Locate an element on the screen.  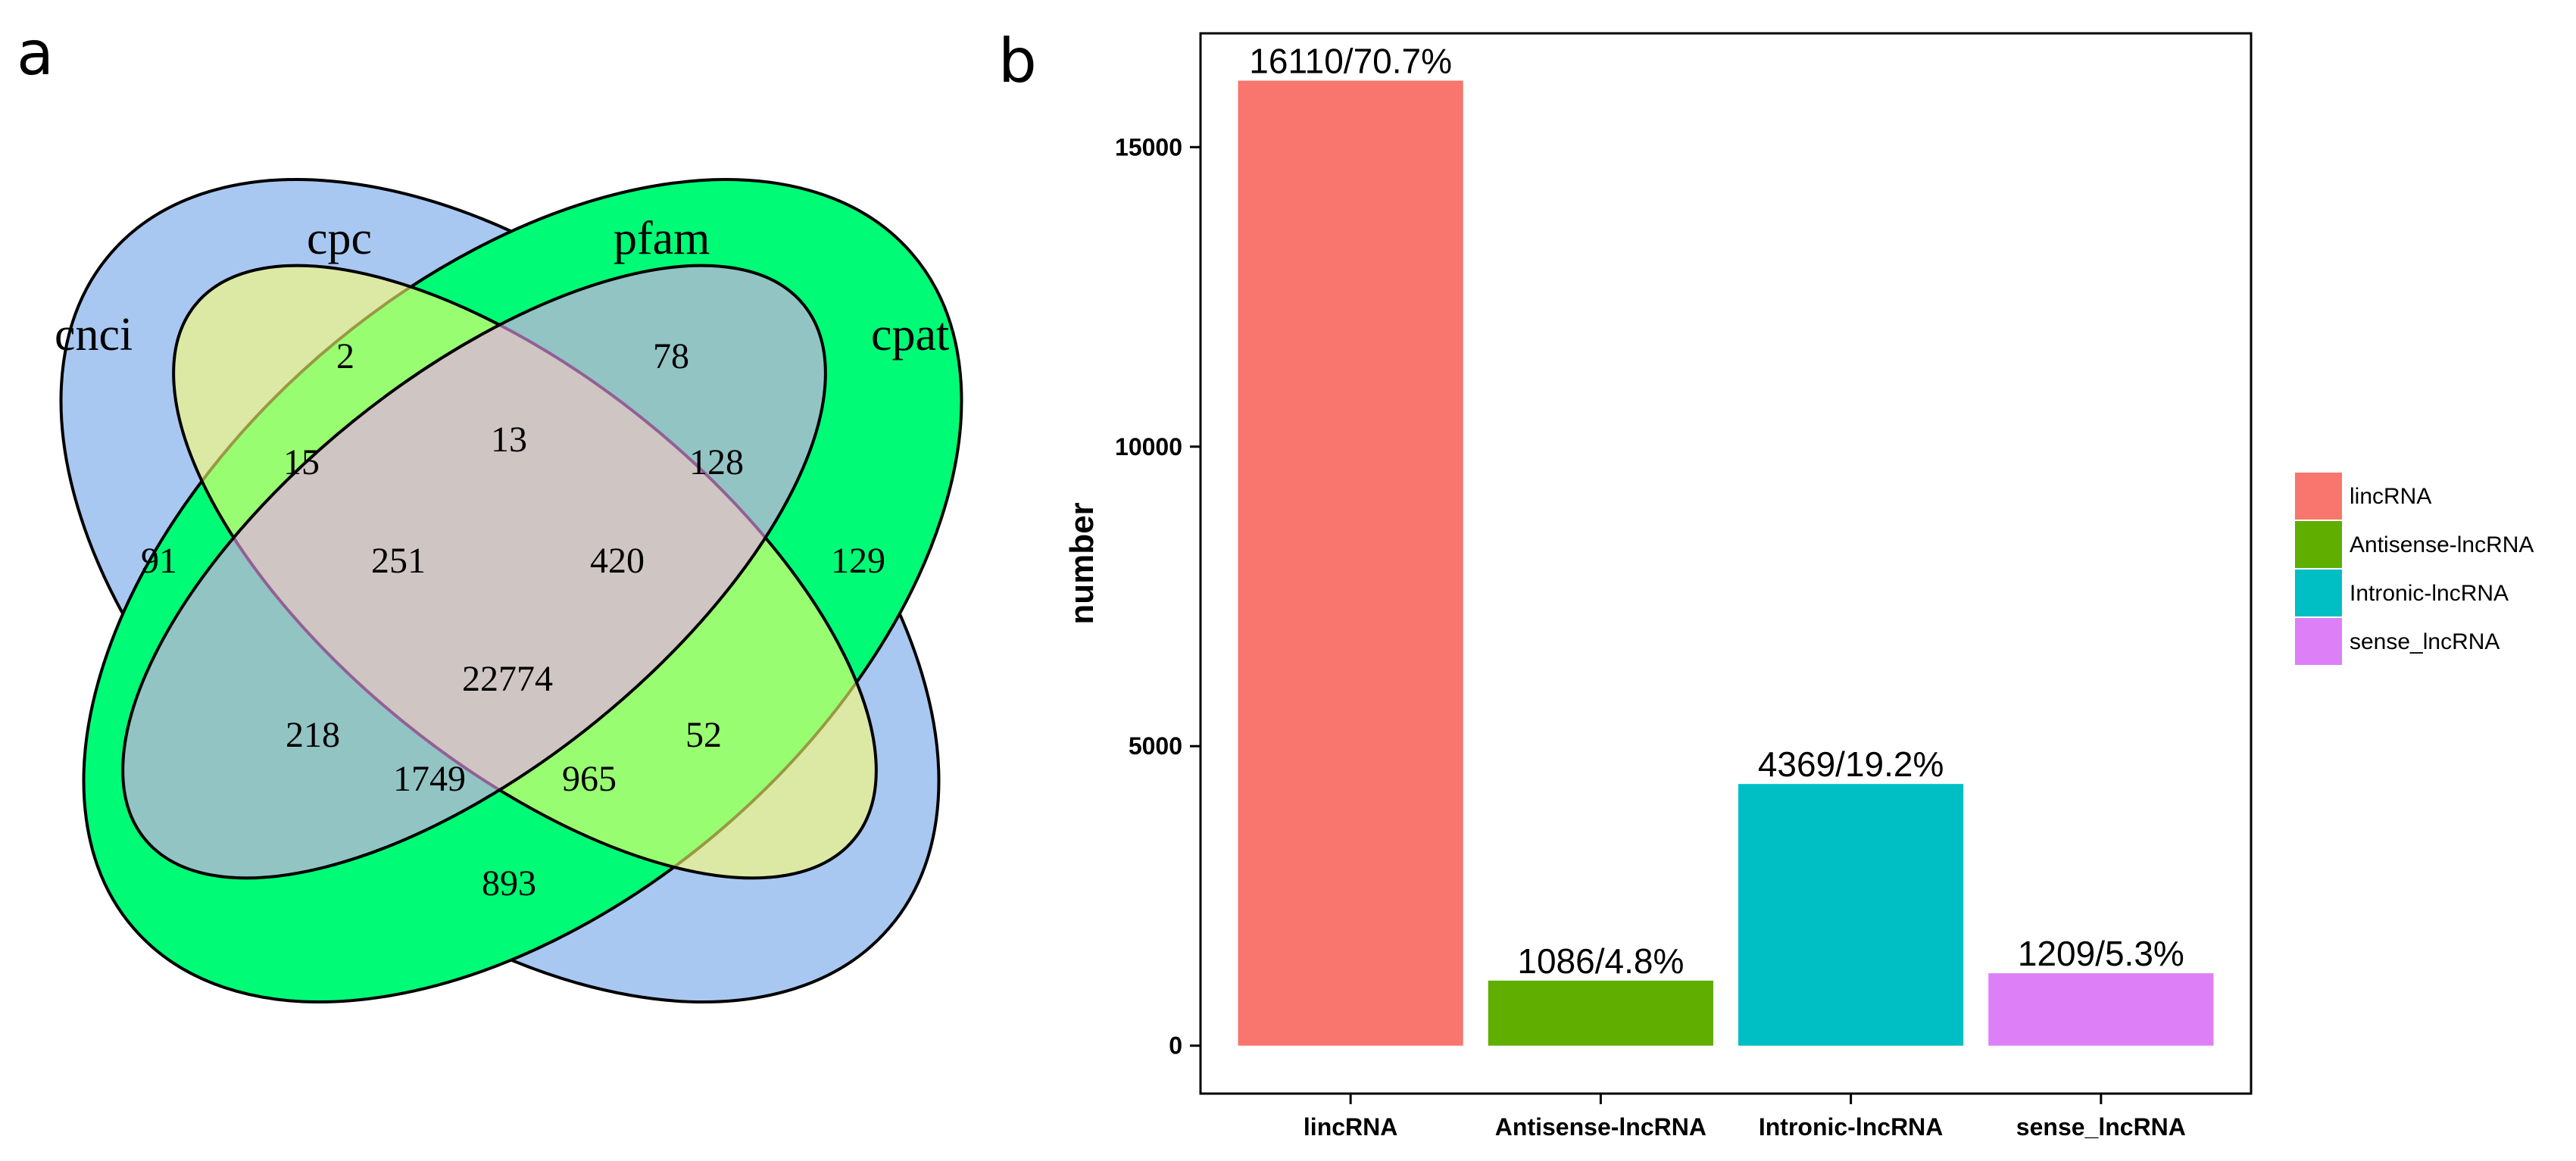
venn-region-count: 251 is located at coordinates (399, 561).